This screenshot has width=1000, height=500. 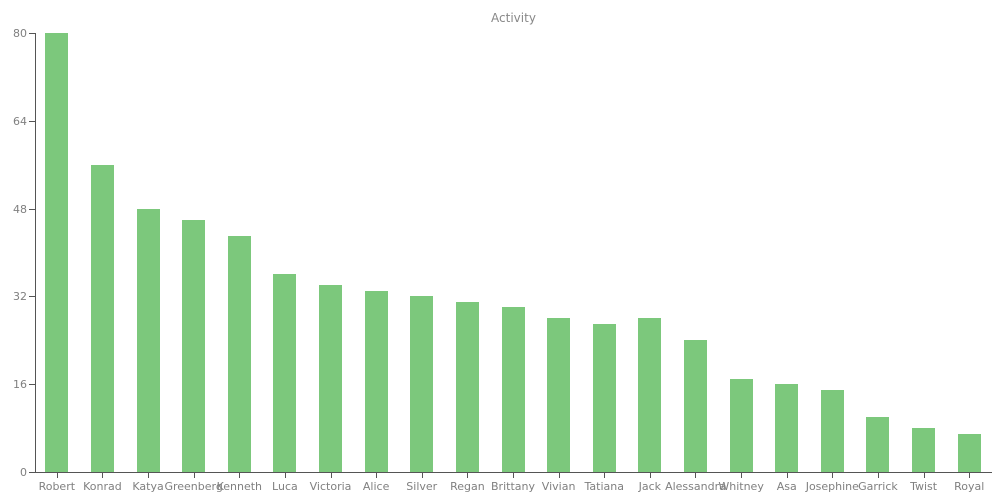 What do you see at coordinates (20, 297) in the screenshot?
I see `y-tick-label: 32` at bounding box center [20, 297].